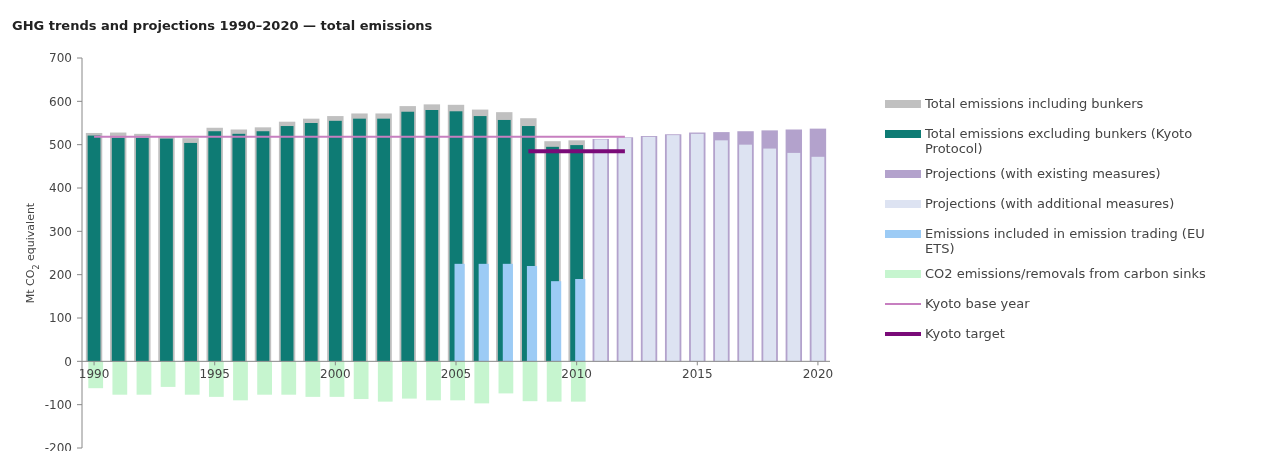 Image resolution: width=1283 pixels, height=459 pixels. I want to click on y-tick-label: 500, so click(60, 144).